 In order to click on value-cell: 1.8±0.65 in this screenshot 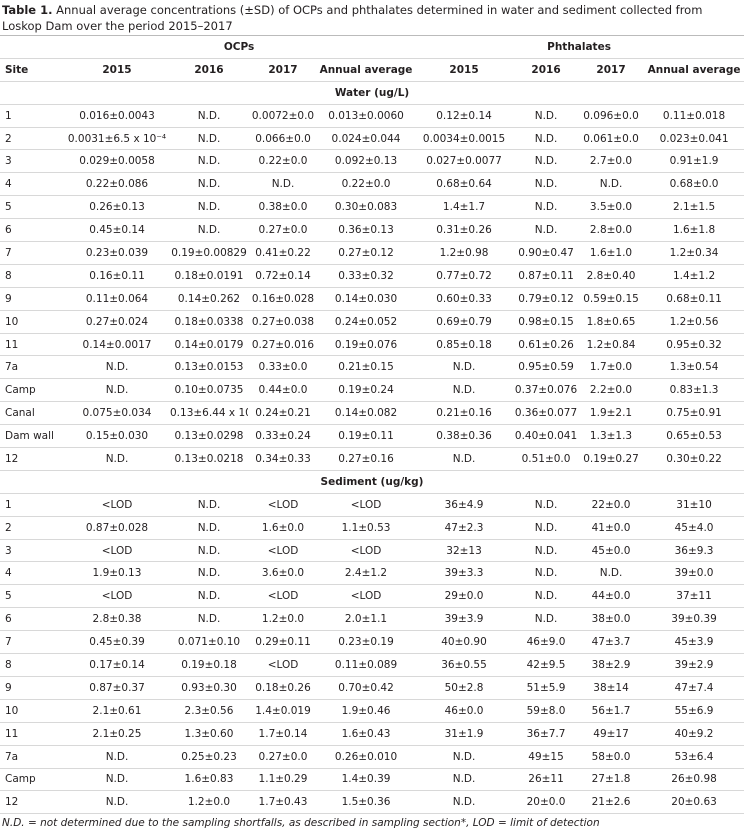, I will do `click(611, 322)`.